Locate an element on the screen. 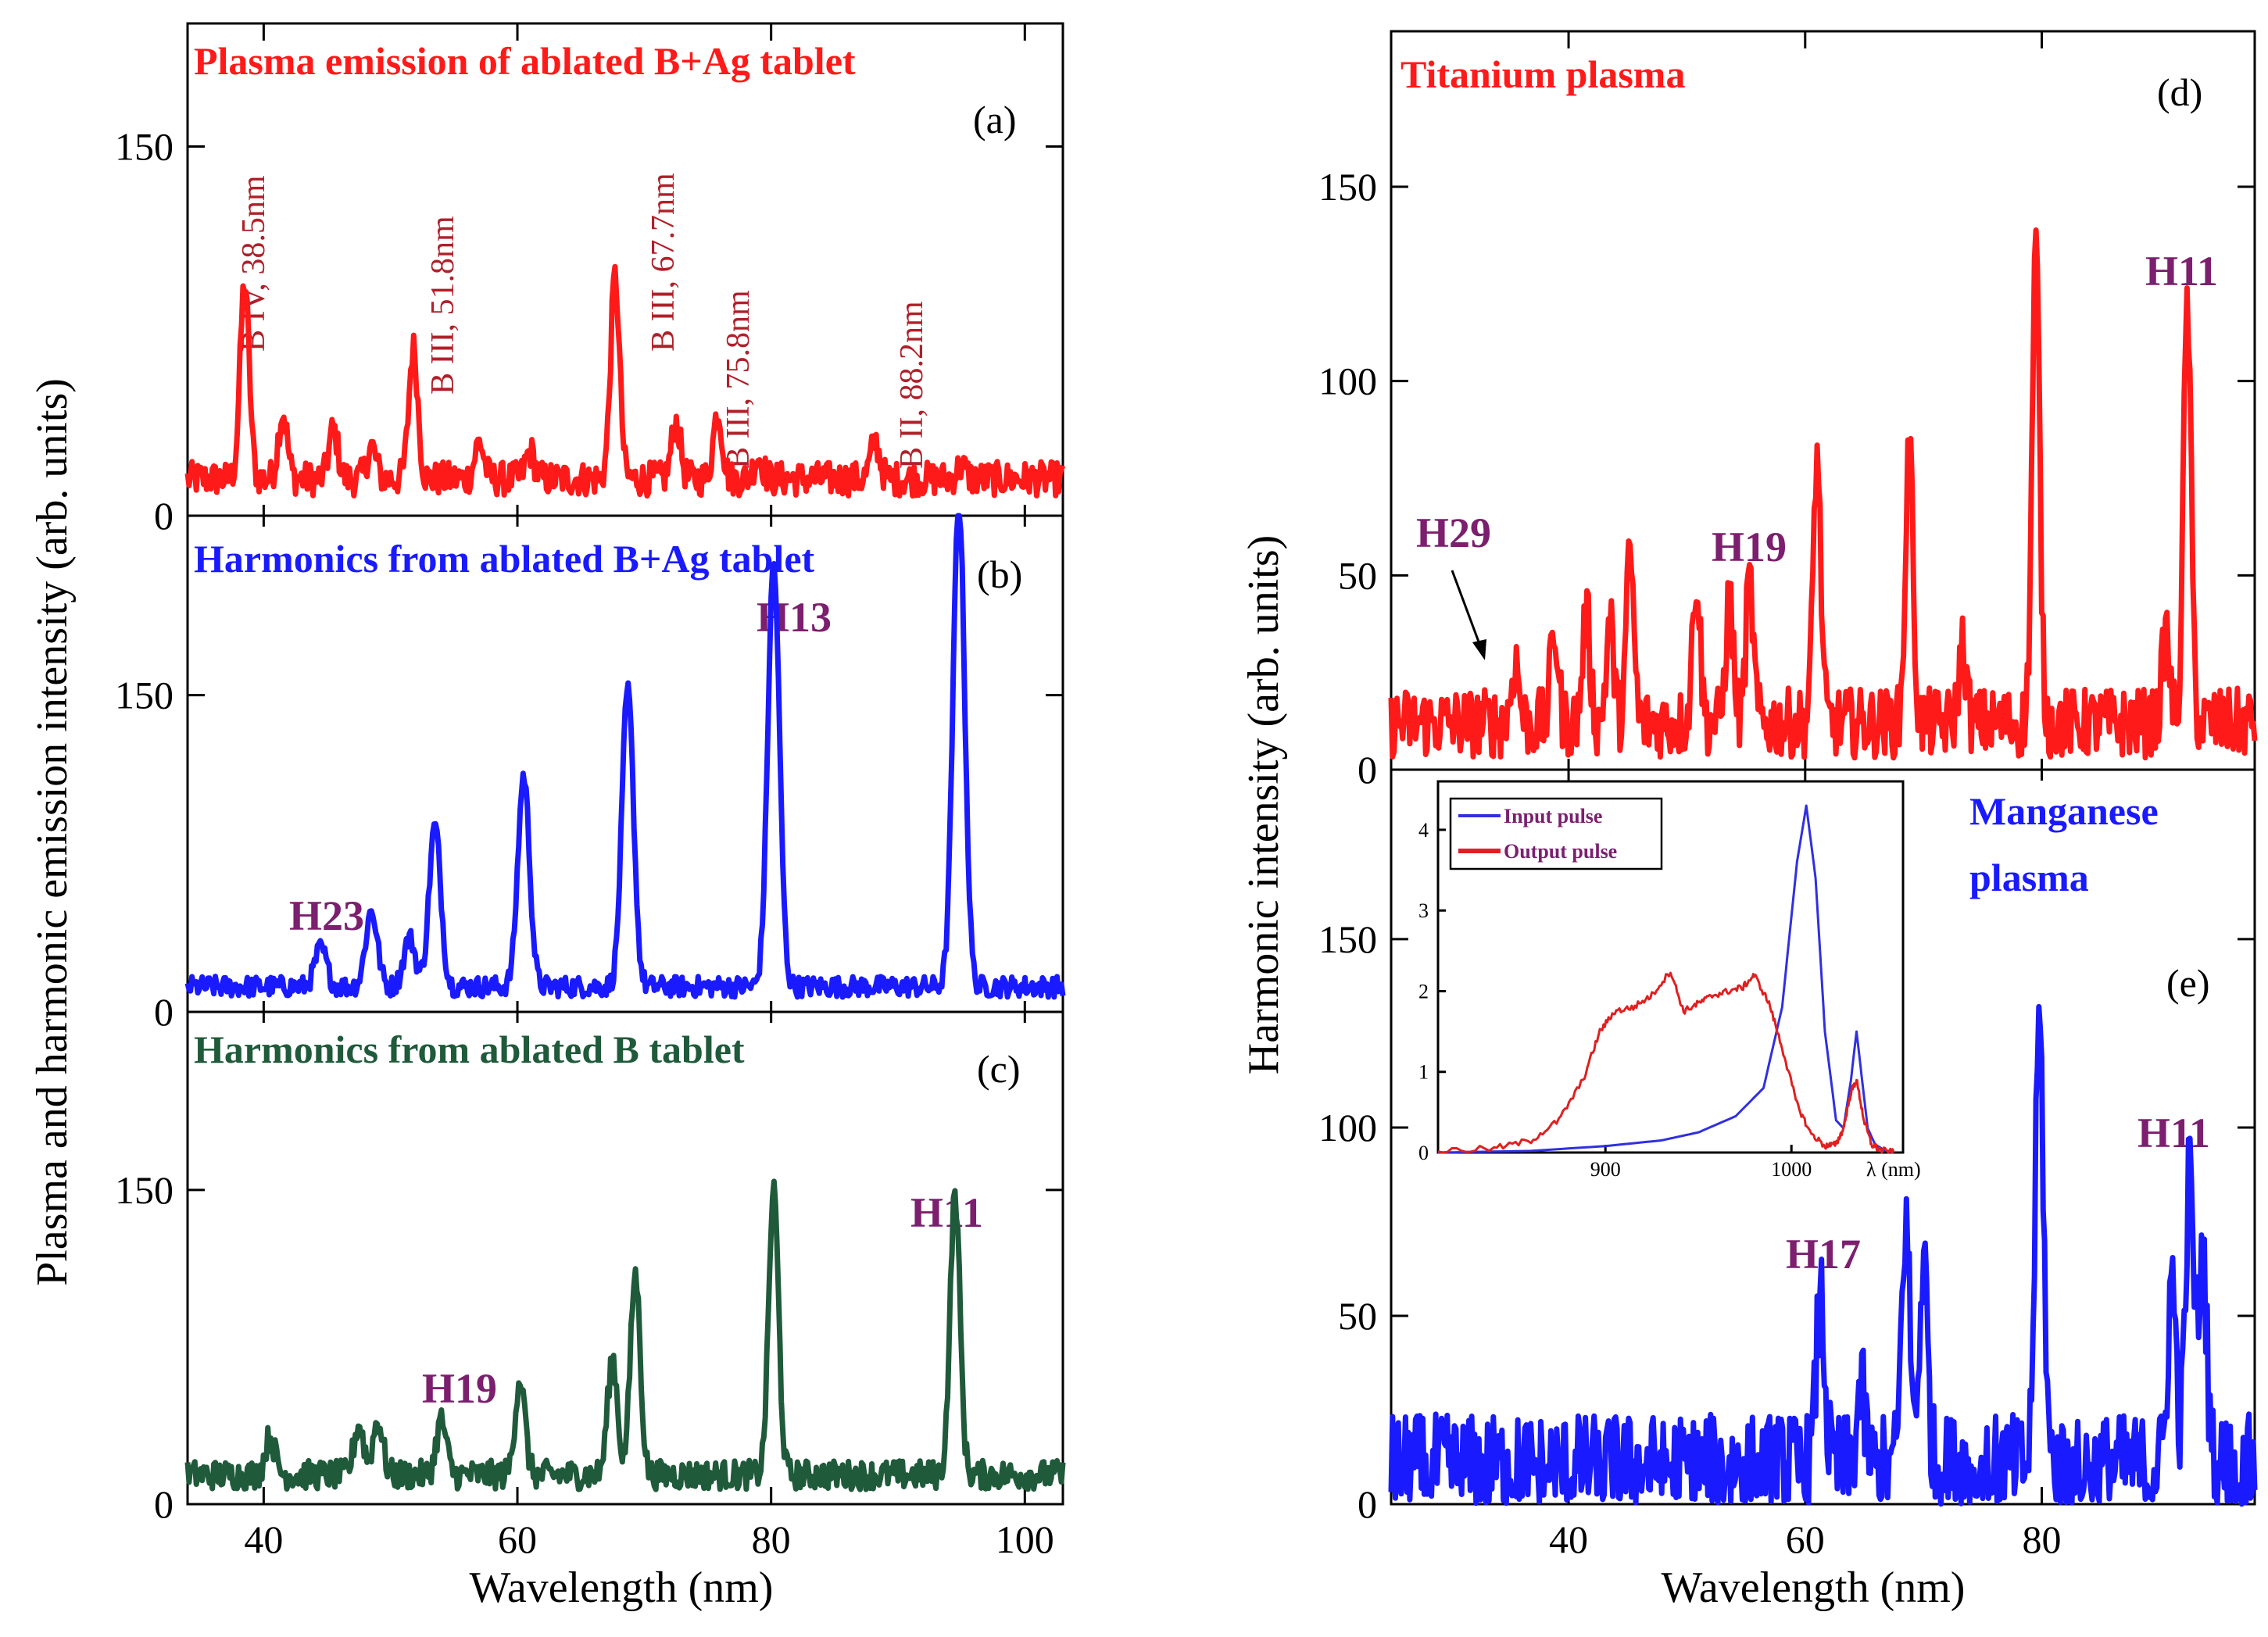 The height and width of the screenshot is (1637, 2268). inset-xlabel: λ (nm) is located at coordinates (1894, 1169).